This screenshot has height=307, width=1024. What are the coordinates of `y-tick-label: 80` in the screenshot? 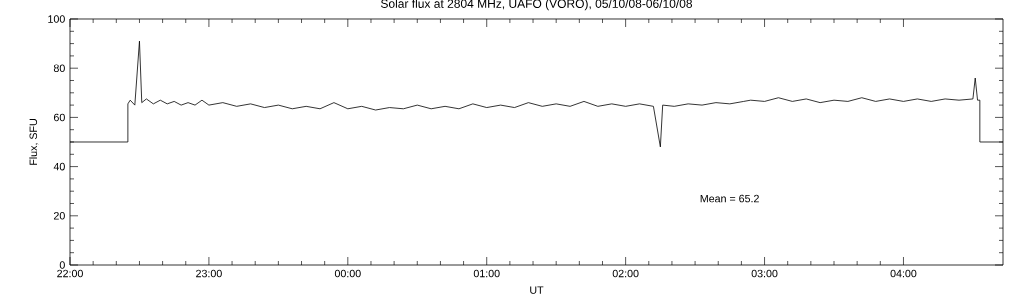 It's located at (59, 68).